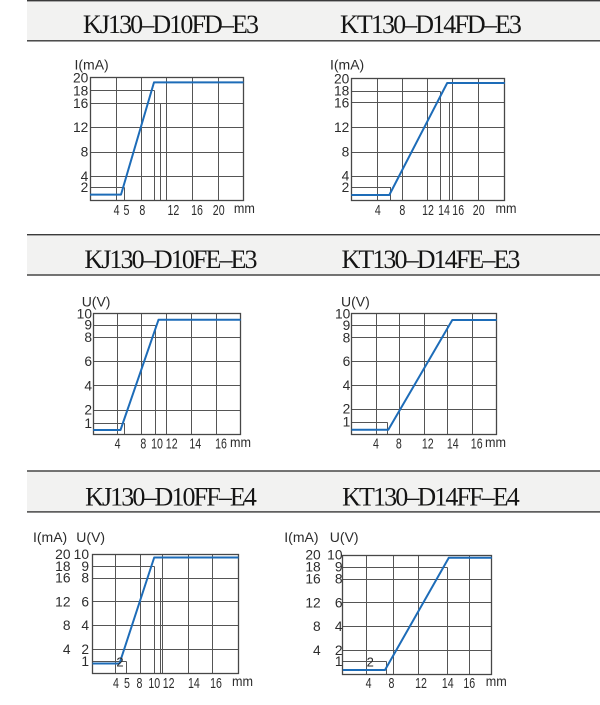 Image resolution: width=600 pixels, height=705 pixels. What do you see at coordinates (431, 496) in the screenshot?
I see `svg-text: KT130–D14FF–E4` at bounding box center [431, 496].